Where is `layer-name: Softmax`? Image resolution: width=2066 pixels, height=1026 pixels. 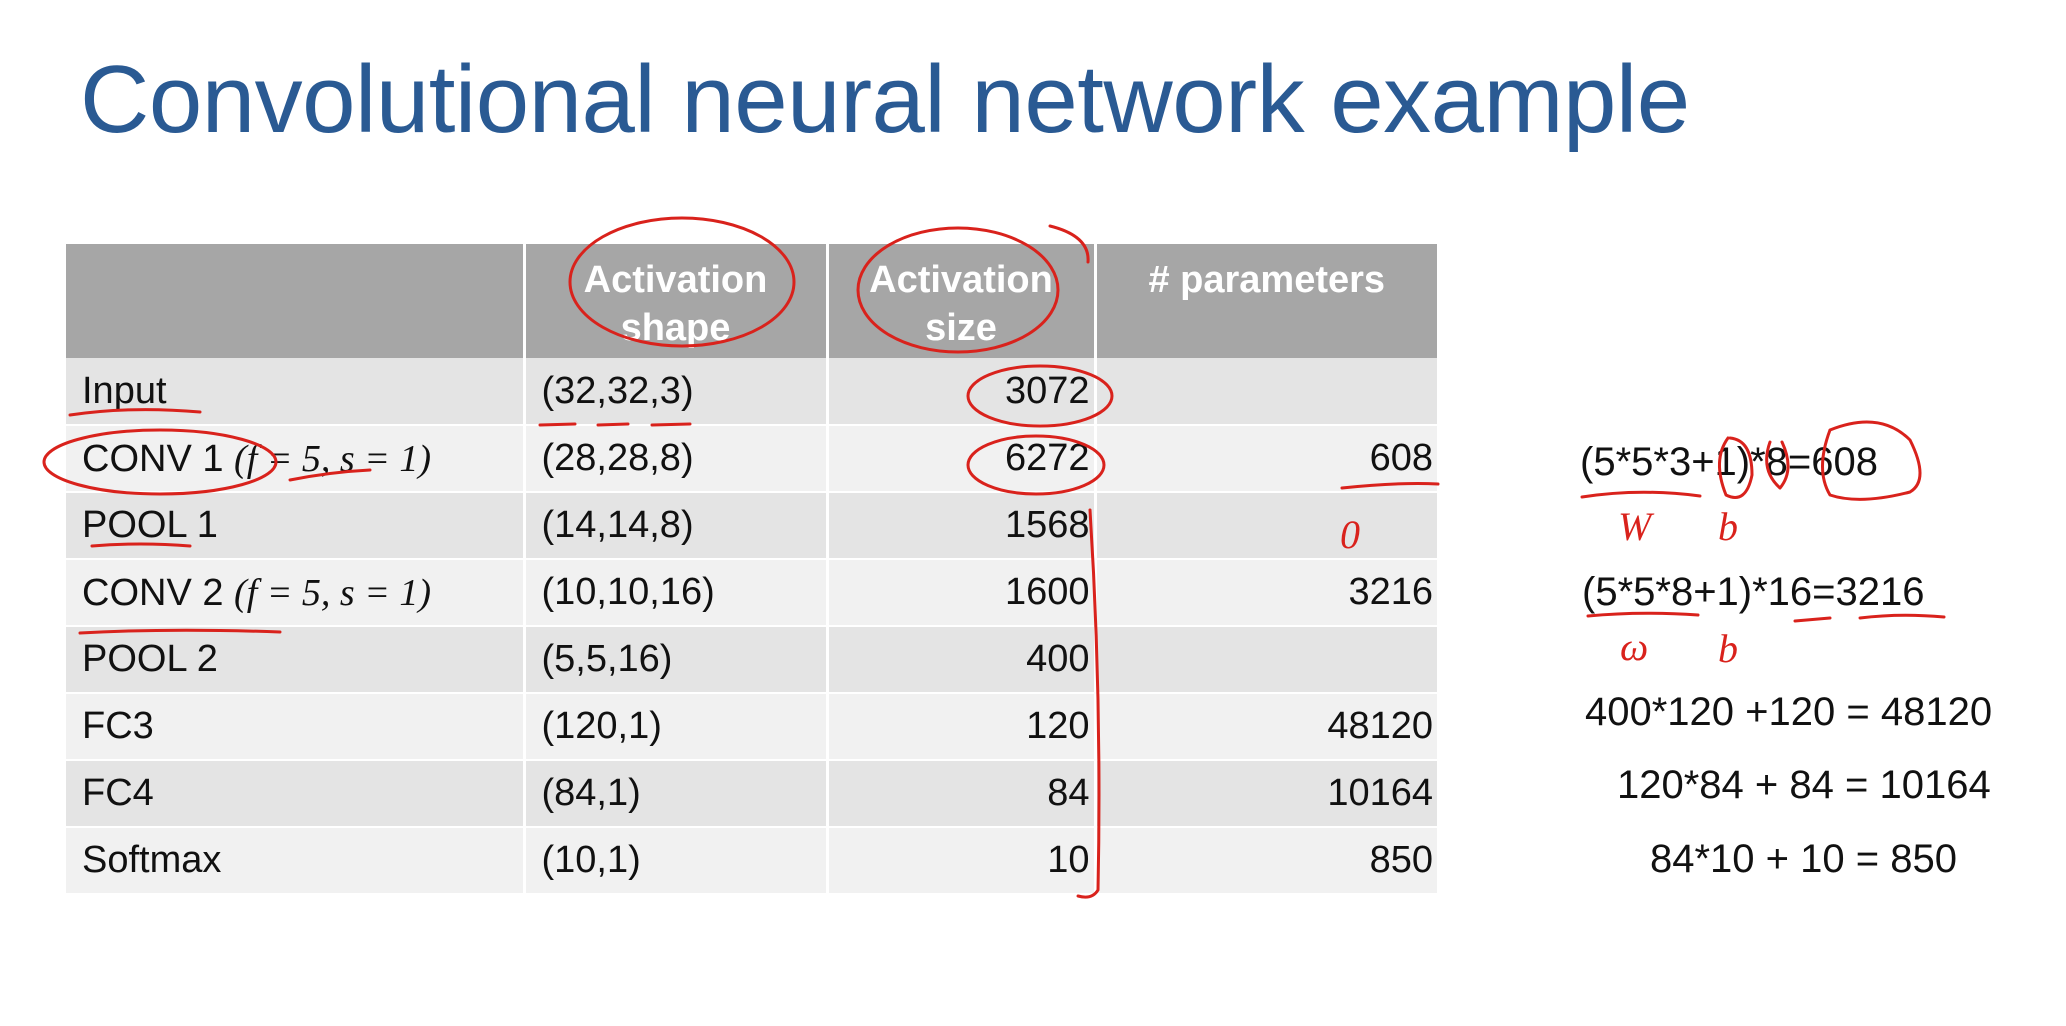 layer-name: Softmax is located at coordinates (296, 861).